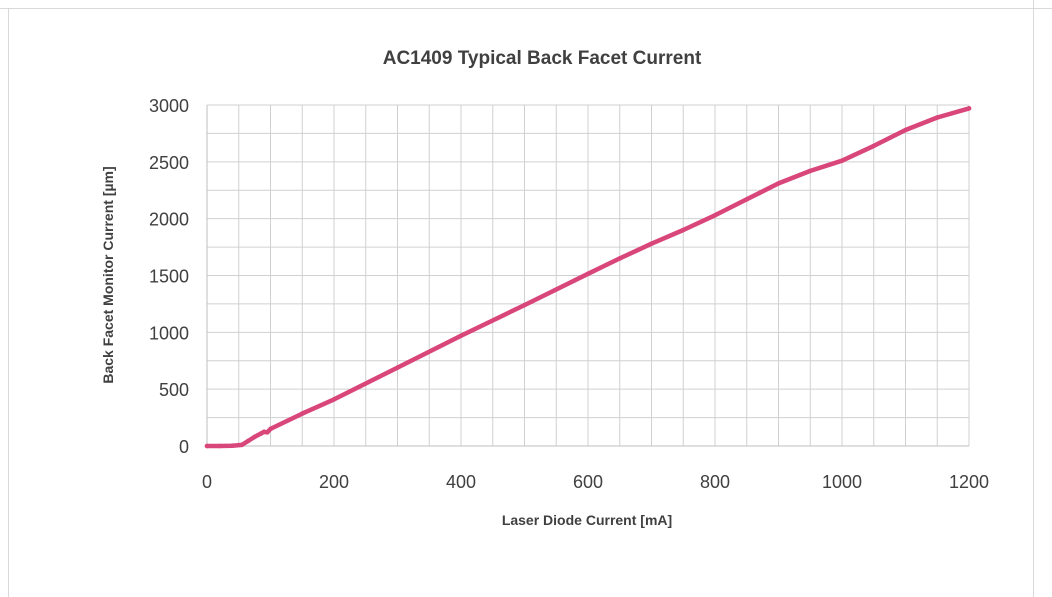 Image resolution: width=1052 pixels, height=597 pixels. What do you see at coordinates (461, 482) in the screenshot?
I see `x-tick-label: 400` at bounding box center [461, 482].